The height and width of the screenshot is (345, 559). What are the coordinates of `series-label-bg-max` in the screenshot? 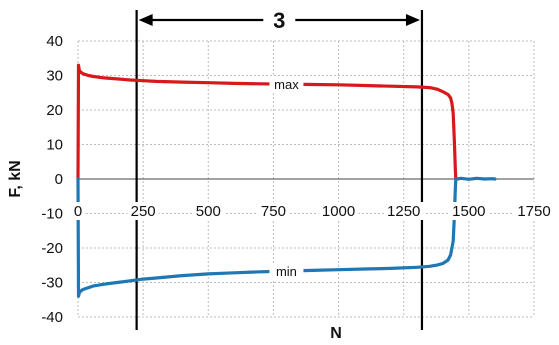 It's located at (286, 84).